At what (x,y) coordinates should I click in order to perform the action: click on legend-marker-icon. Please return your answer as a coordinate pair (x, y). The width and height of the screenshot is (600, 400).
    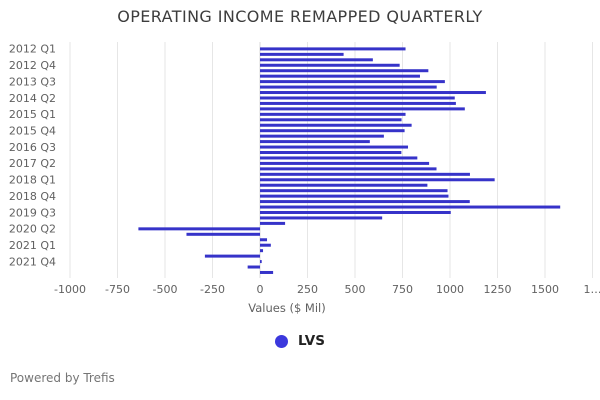
    Looking at the image, I should click on (282, 341).